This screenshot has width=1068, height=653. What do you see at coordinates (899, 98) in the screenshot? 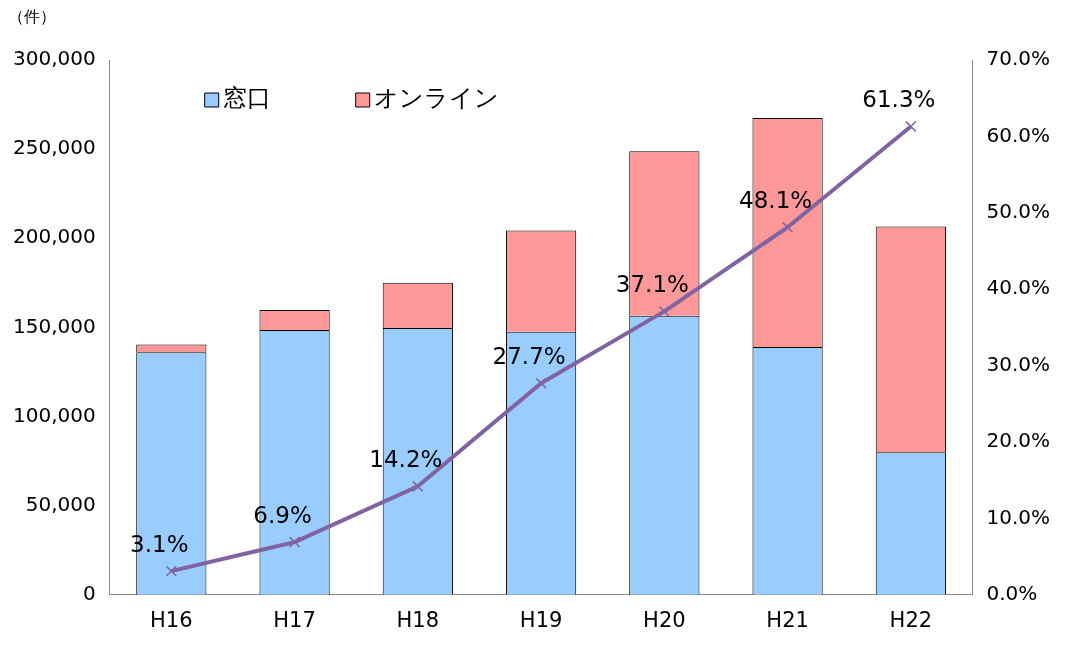
I see `data-label: 61.3%` at bounding box center [899, 98].